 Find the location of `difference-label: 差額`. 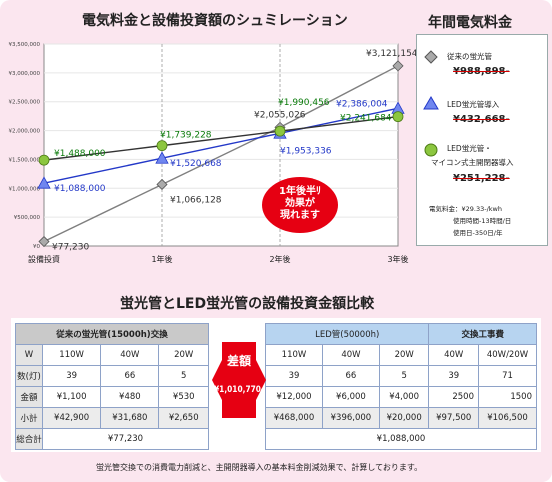

difference-label: 差額 is located at coordinates (238, 360).